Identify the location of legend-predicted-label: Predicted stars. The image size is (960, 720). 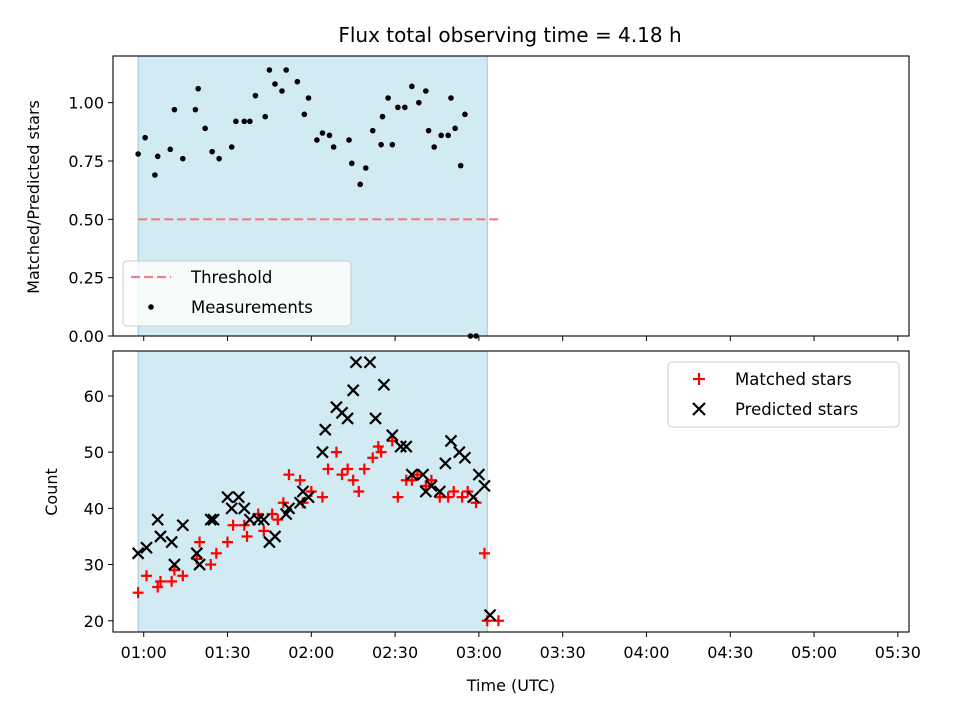
(796, 409).